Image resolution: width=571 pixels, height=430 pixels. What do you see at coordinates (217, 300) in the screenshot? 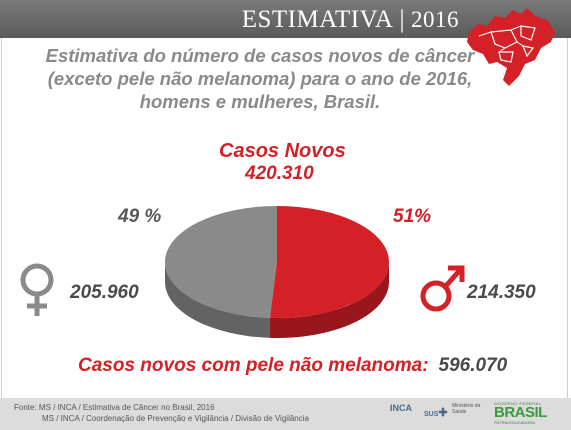
I see `pie-slice-female-side` at bounding box center [217, 300].